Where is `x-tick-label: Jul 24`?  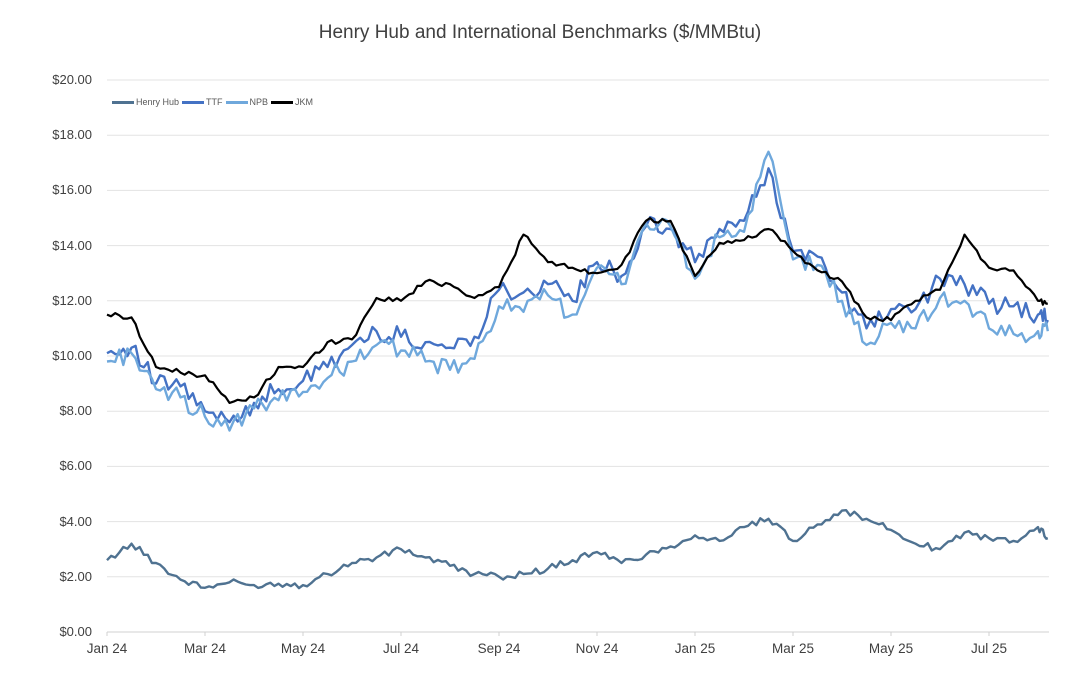
x-tick-label: Jul 24 is located at coordinates (401, 648).